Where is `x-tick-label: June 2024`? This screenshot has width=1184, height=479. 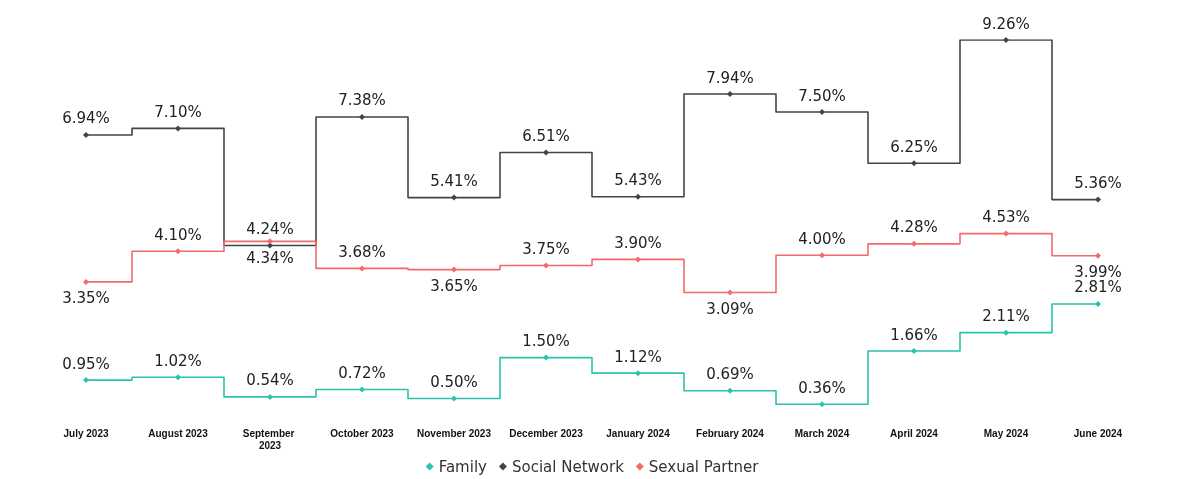 x-tick-label: June 2024 is located at coordinates (1098, 433).